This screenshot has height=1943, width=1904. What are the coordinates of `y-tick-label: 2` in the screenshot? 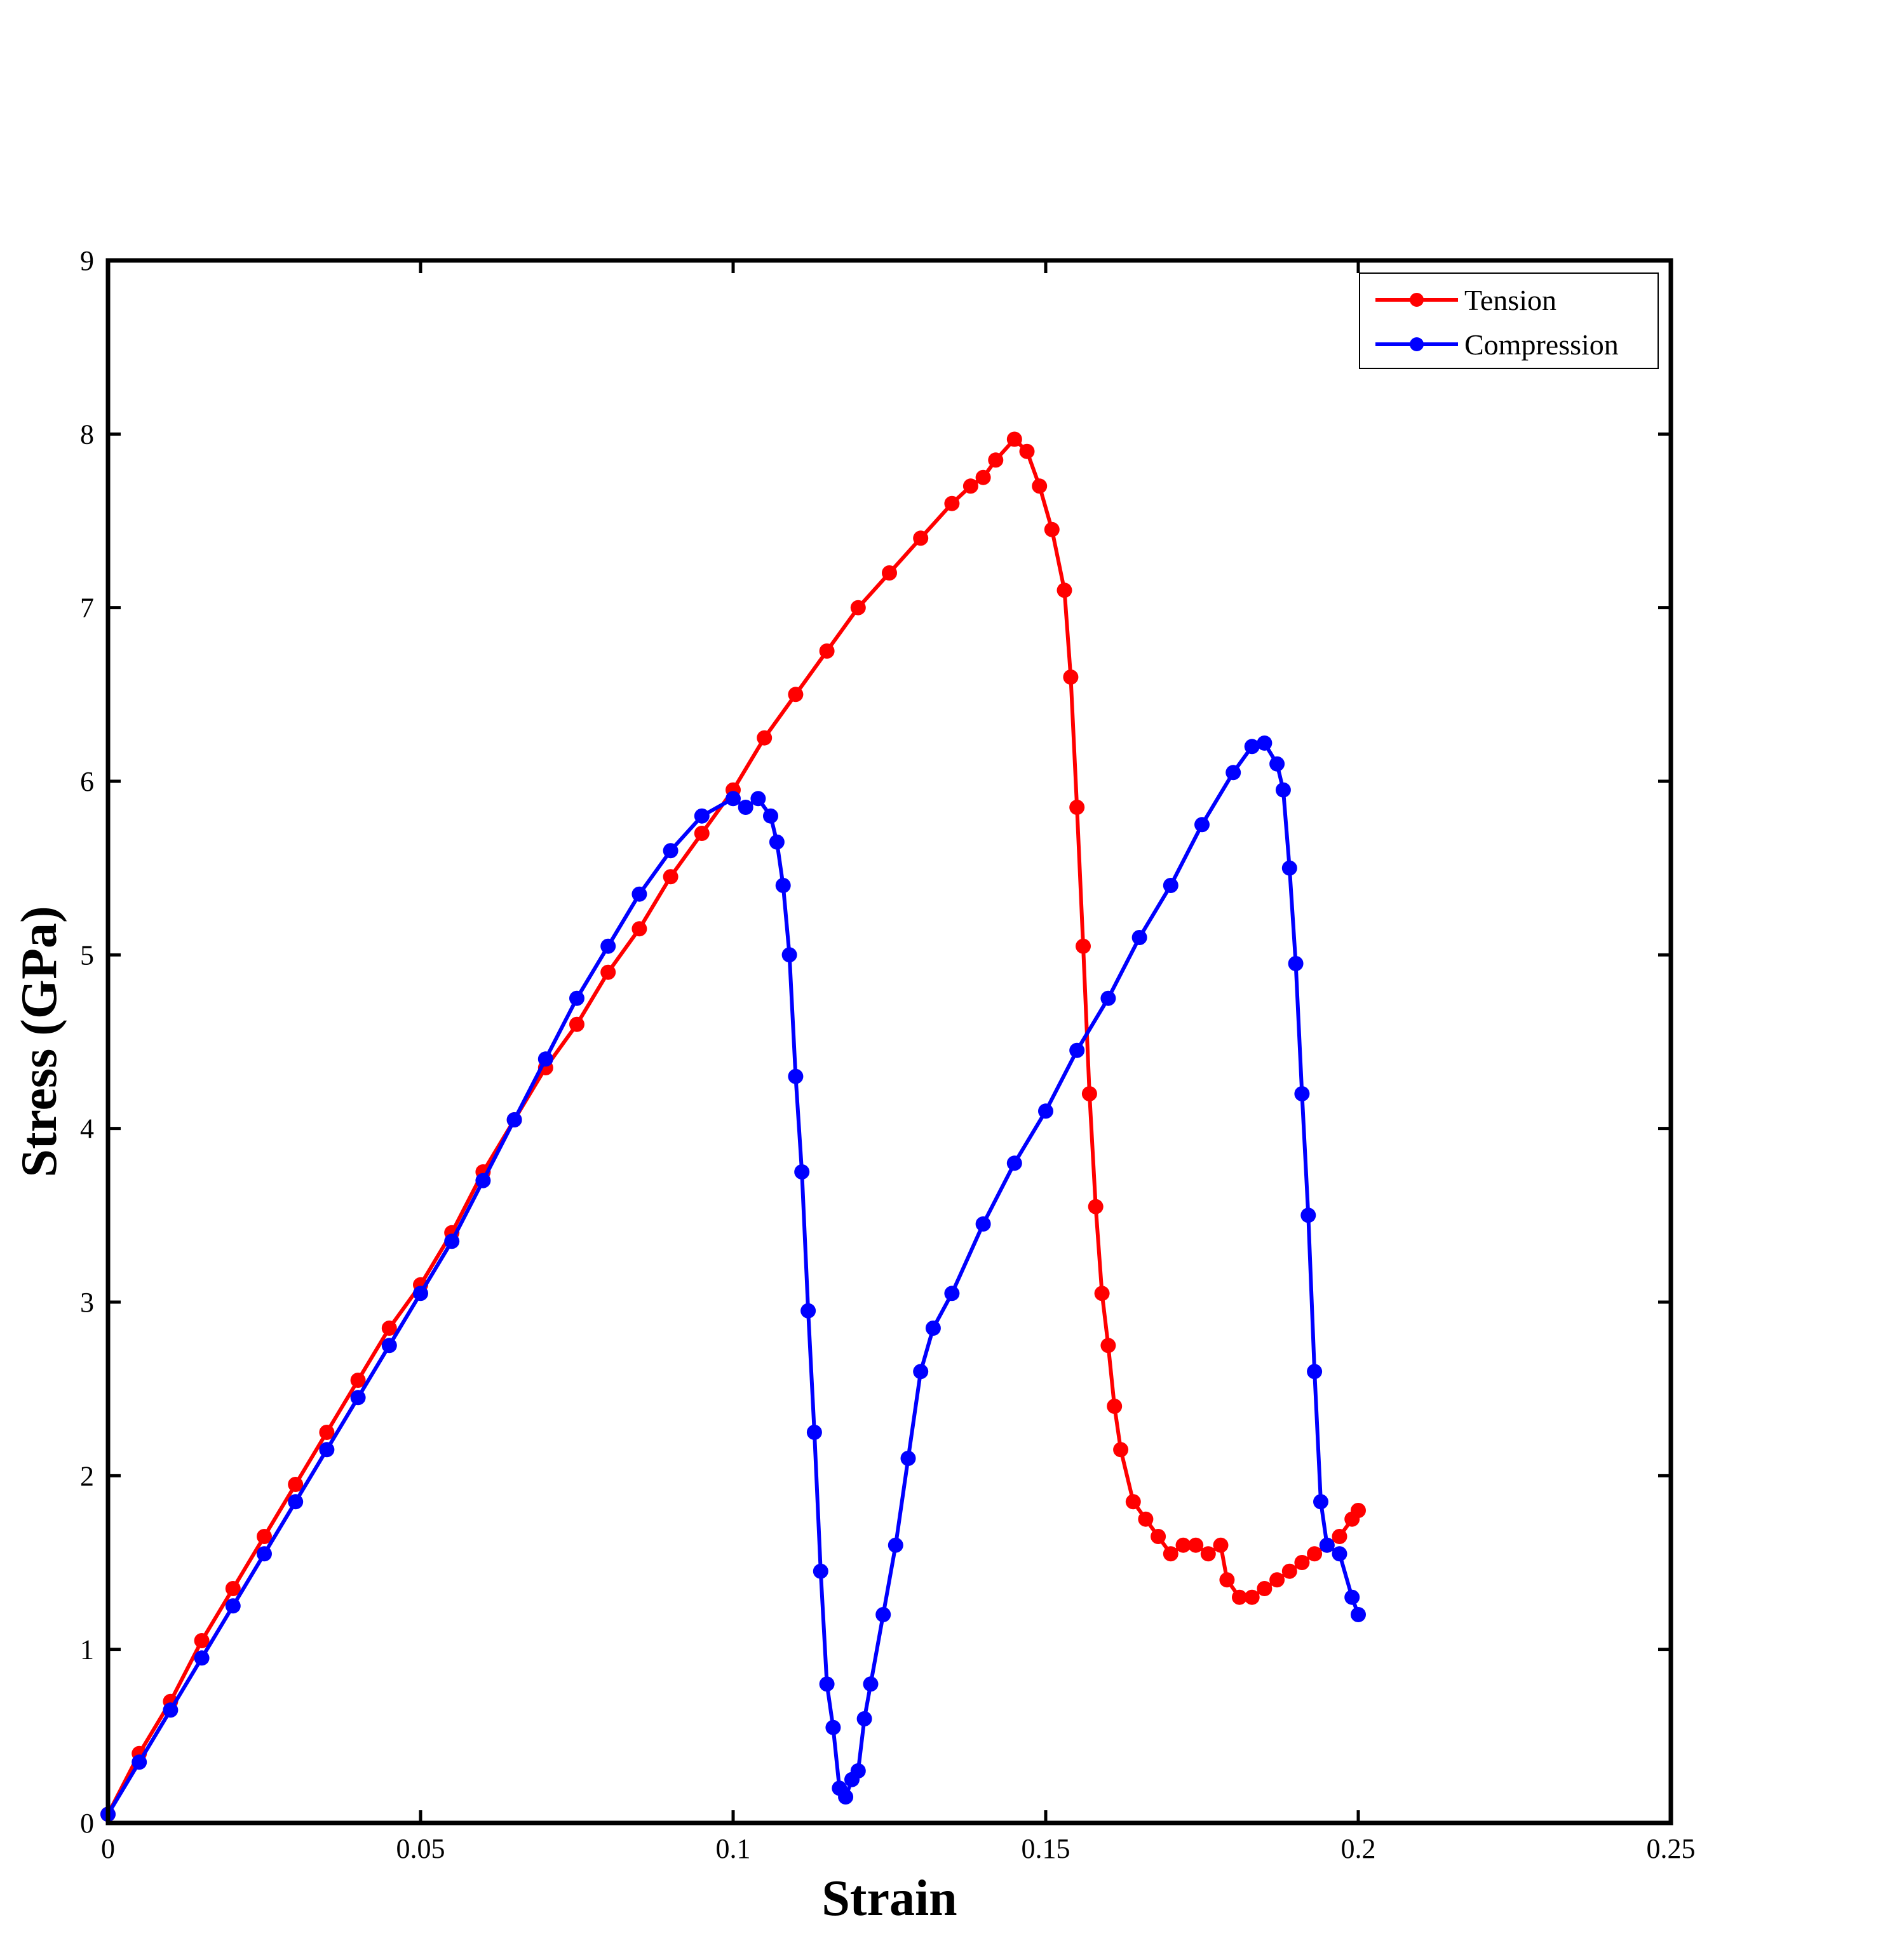 It's located at (87, 1475).